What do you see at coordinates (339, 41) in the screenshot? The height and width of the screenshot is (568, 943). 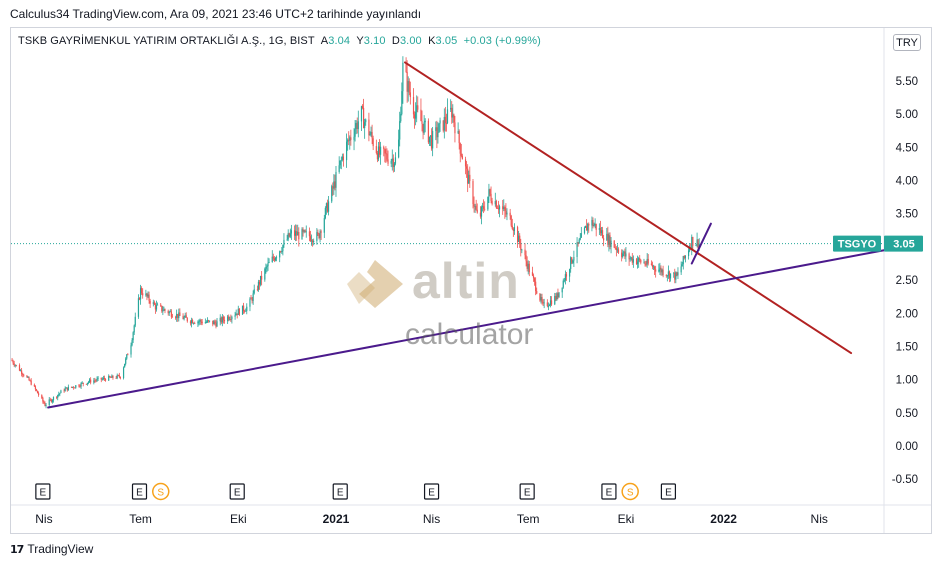 I see `open-value: 3.04` at bounding box center [339, 41].